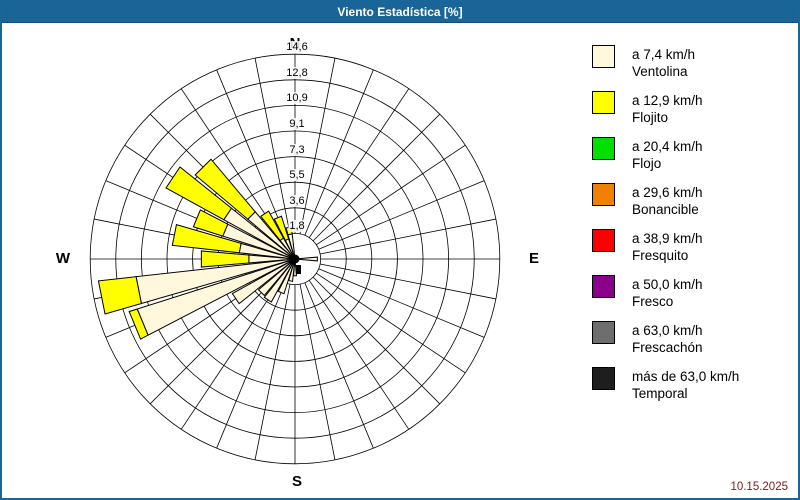  Describe the element at coordinates (667, 293) in the screenshot. I see `legend-label: a 50,0 km/h Fresco` at that location.